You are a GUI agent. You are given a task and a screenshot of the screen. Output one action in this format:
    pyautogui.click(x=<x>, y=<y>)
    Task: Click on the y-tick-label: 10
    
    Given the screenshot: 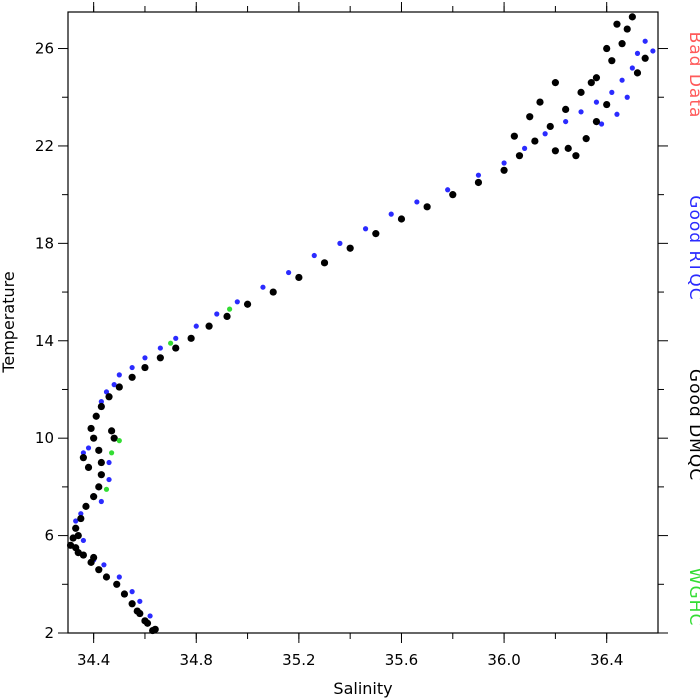 What is the action you would take?
    pyautogui.click(x=44, y=438)
    